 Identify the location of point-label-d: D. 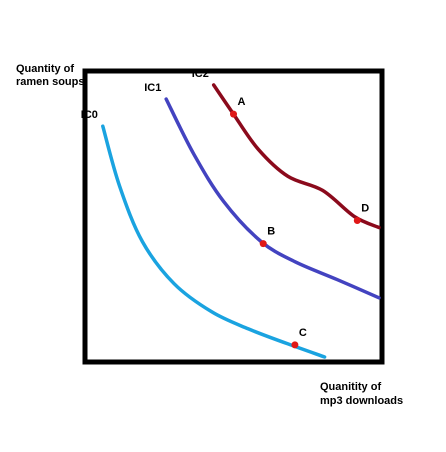
(365, 209).